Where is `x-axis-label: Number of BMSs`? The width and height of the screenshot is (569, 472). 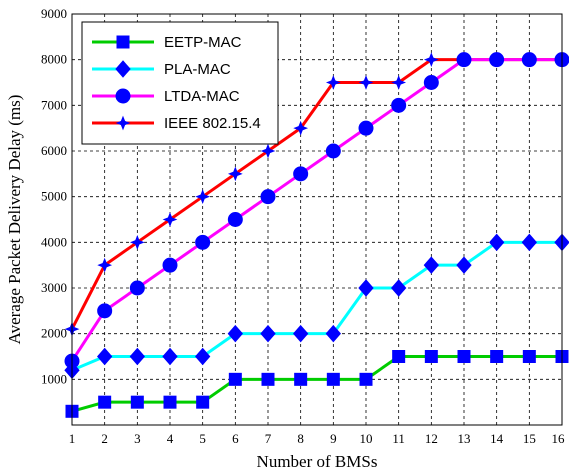 x-axis-label: Number of BMSs is located at coordinates (317, 461).